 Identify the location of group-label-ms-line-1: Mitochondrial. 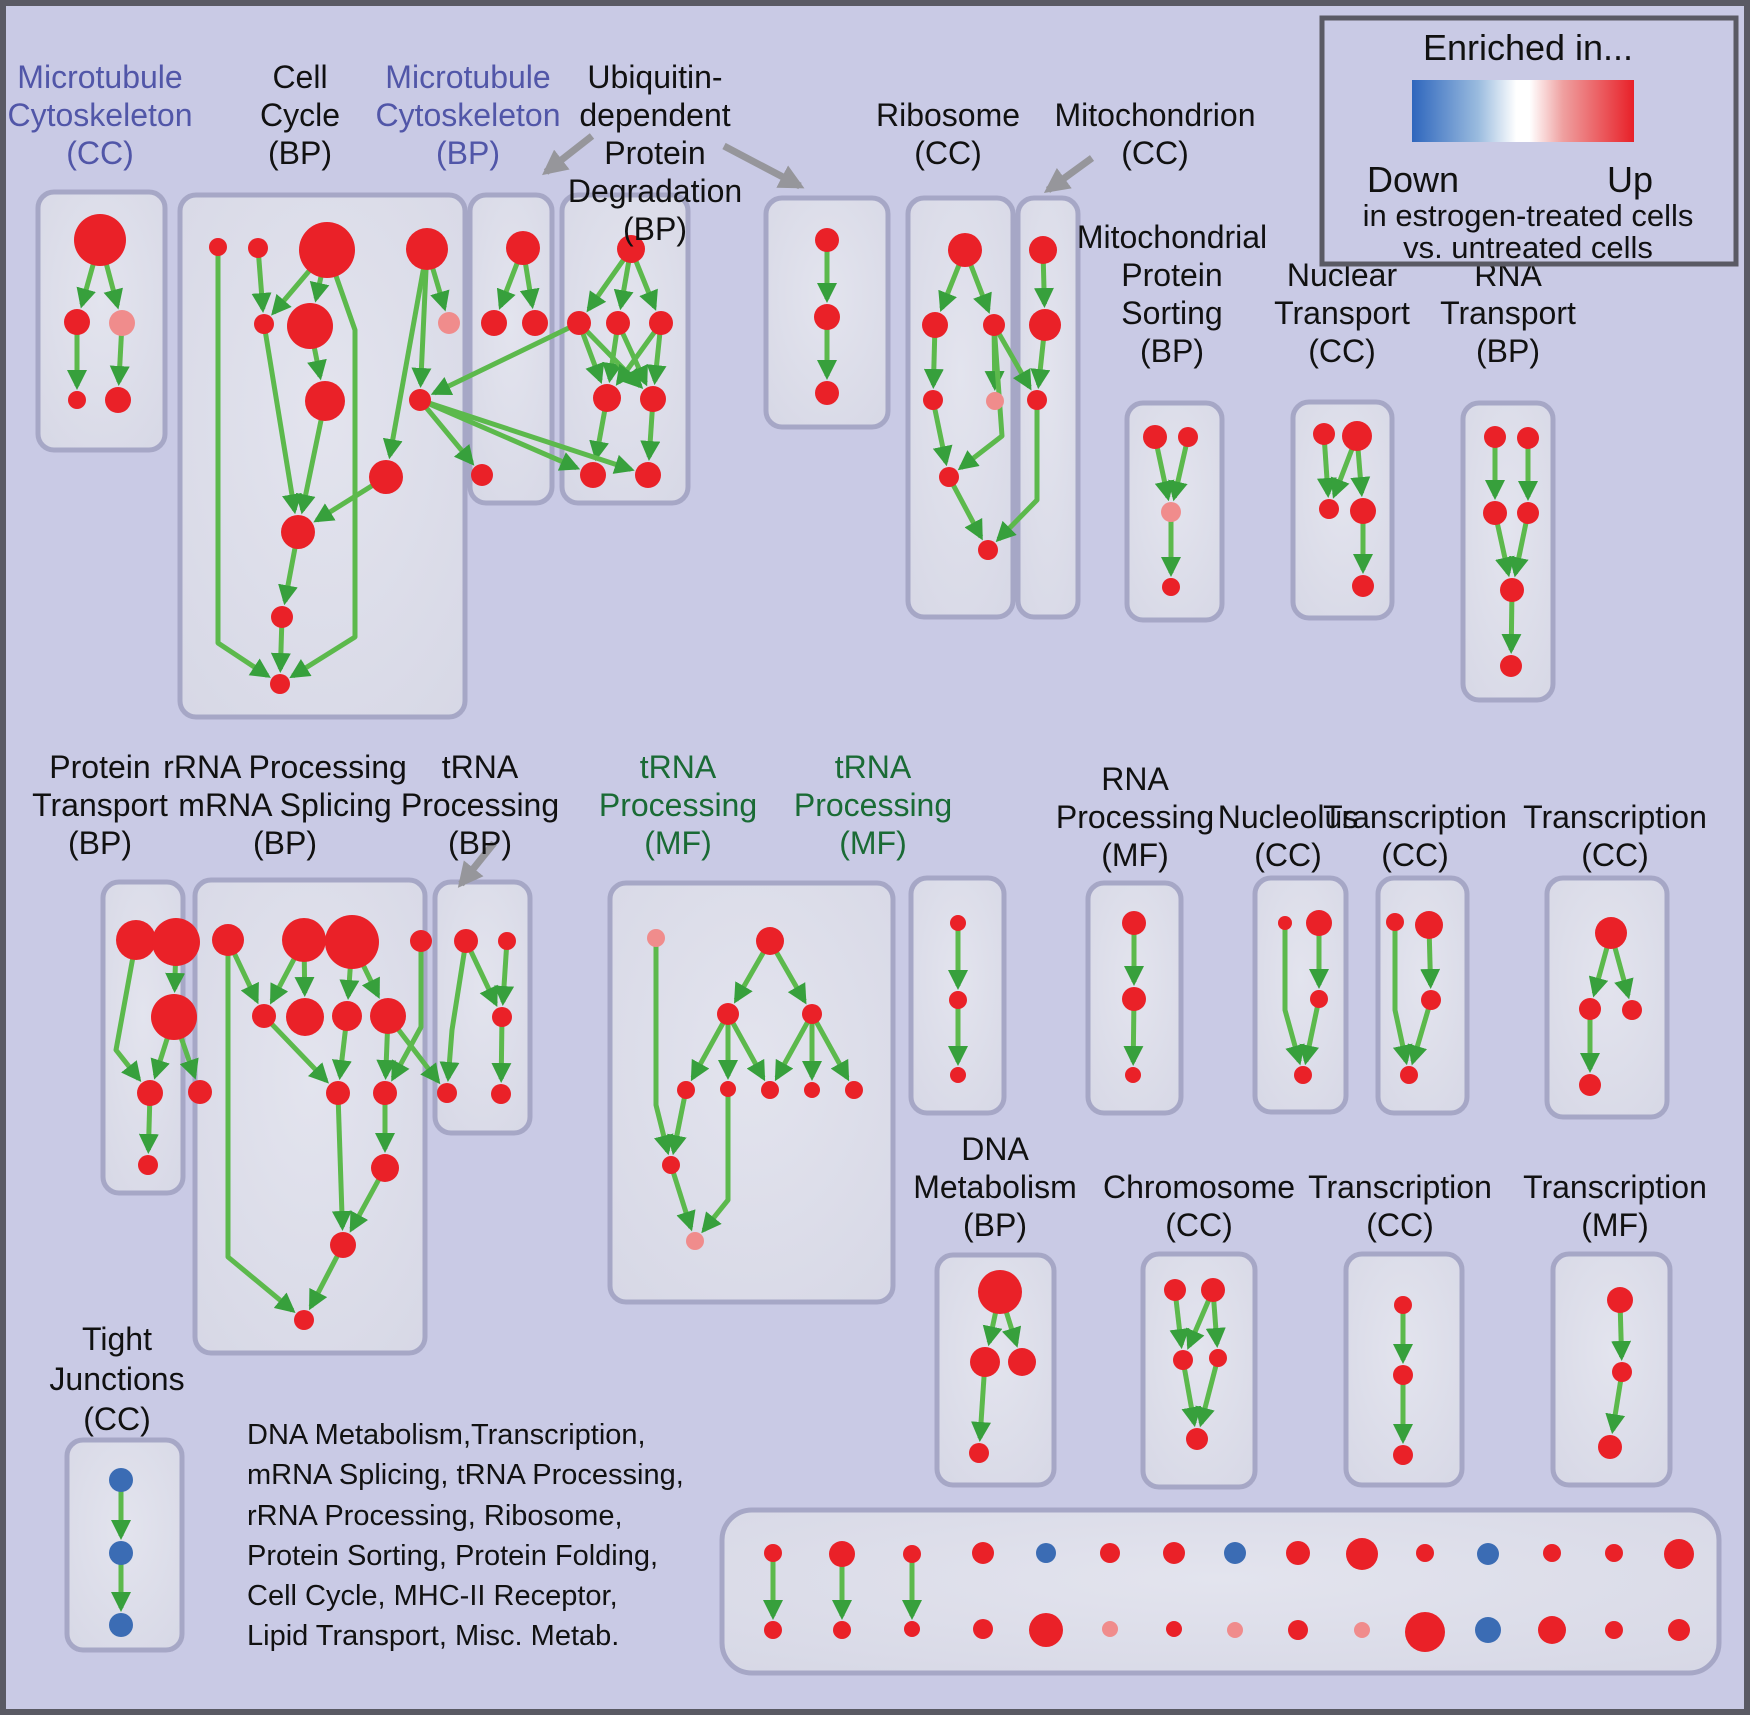
(1172, 237).